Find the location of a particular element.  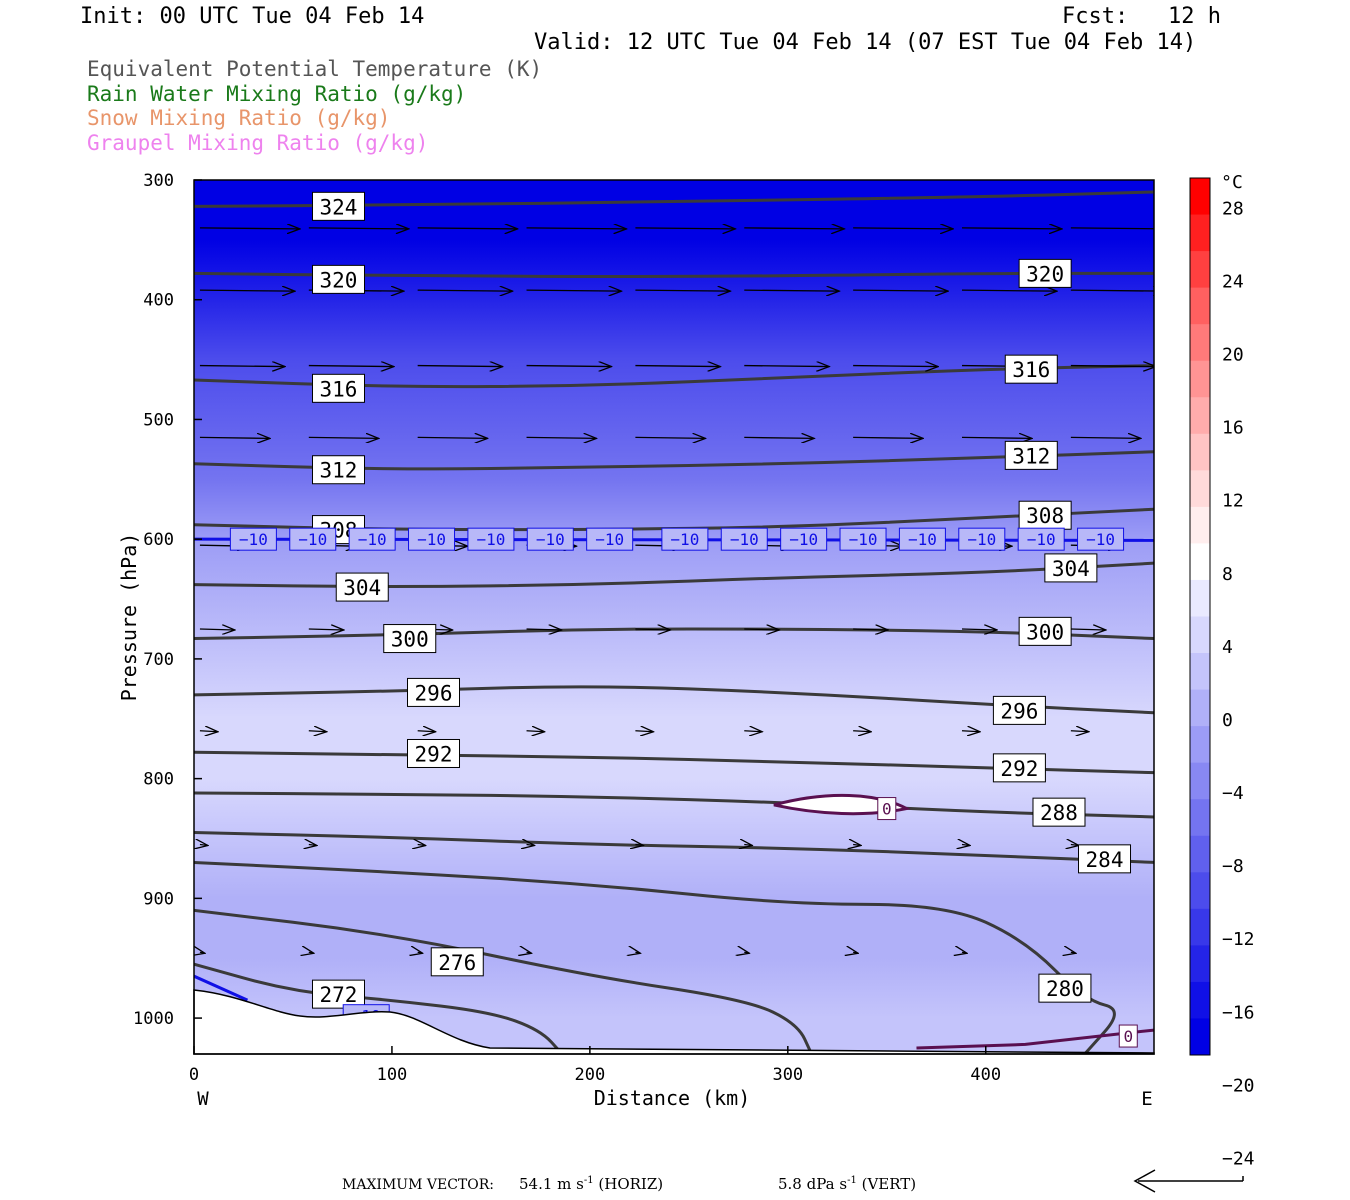

theta-e-label: 320 is located at coordinates (339, 280).